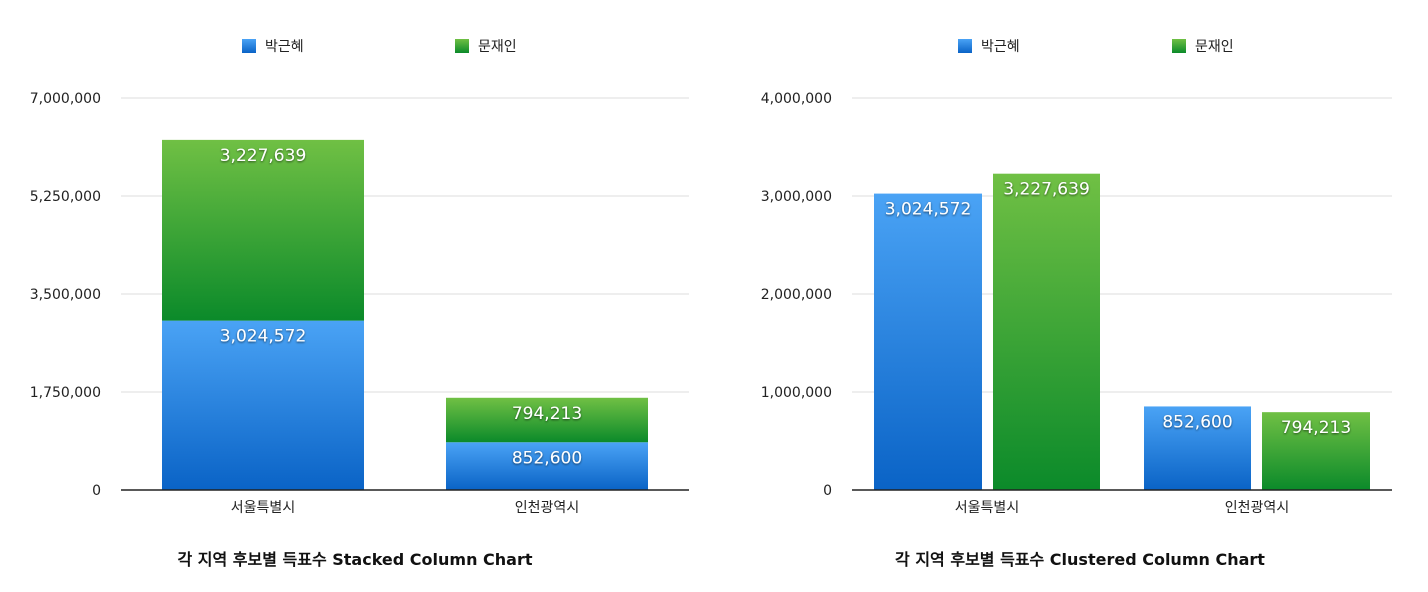 The width and height of the screenshot is (1428, 592). I want to click on y-tick-label: 1,000,000, so click(796, 393).